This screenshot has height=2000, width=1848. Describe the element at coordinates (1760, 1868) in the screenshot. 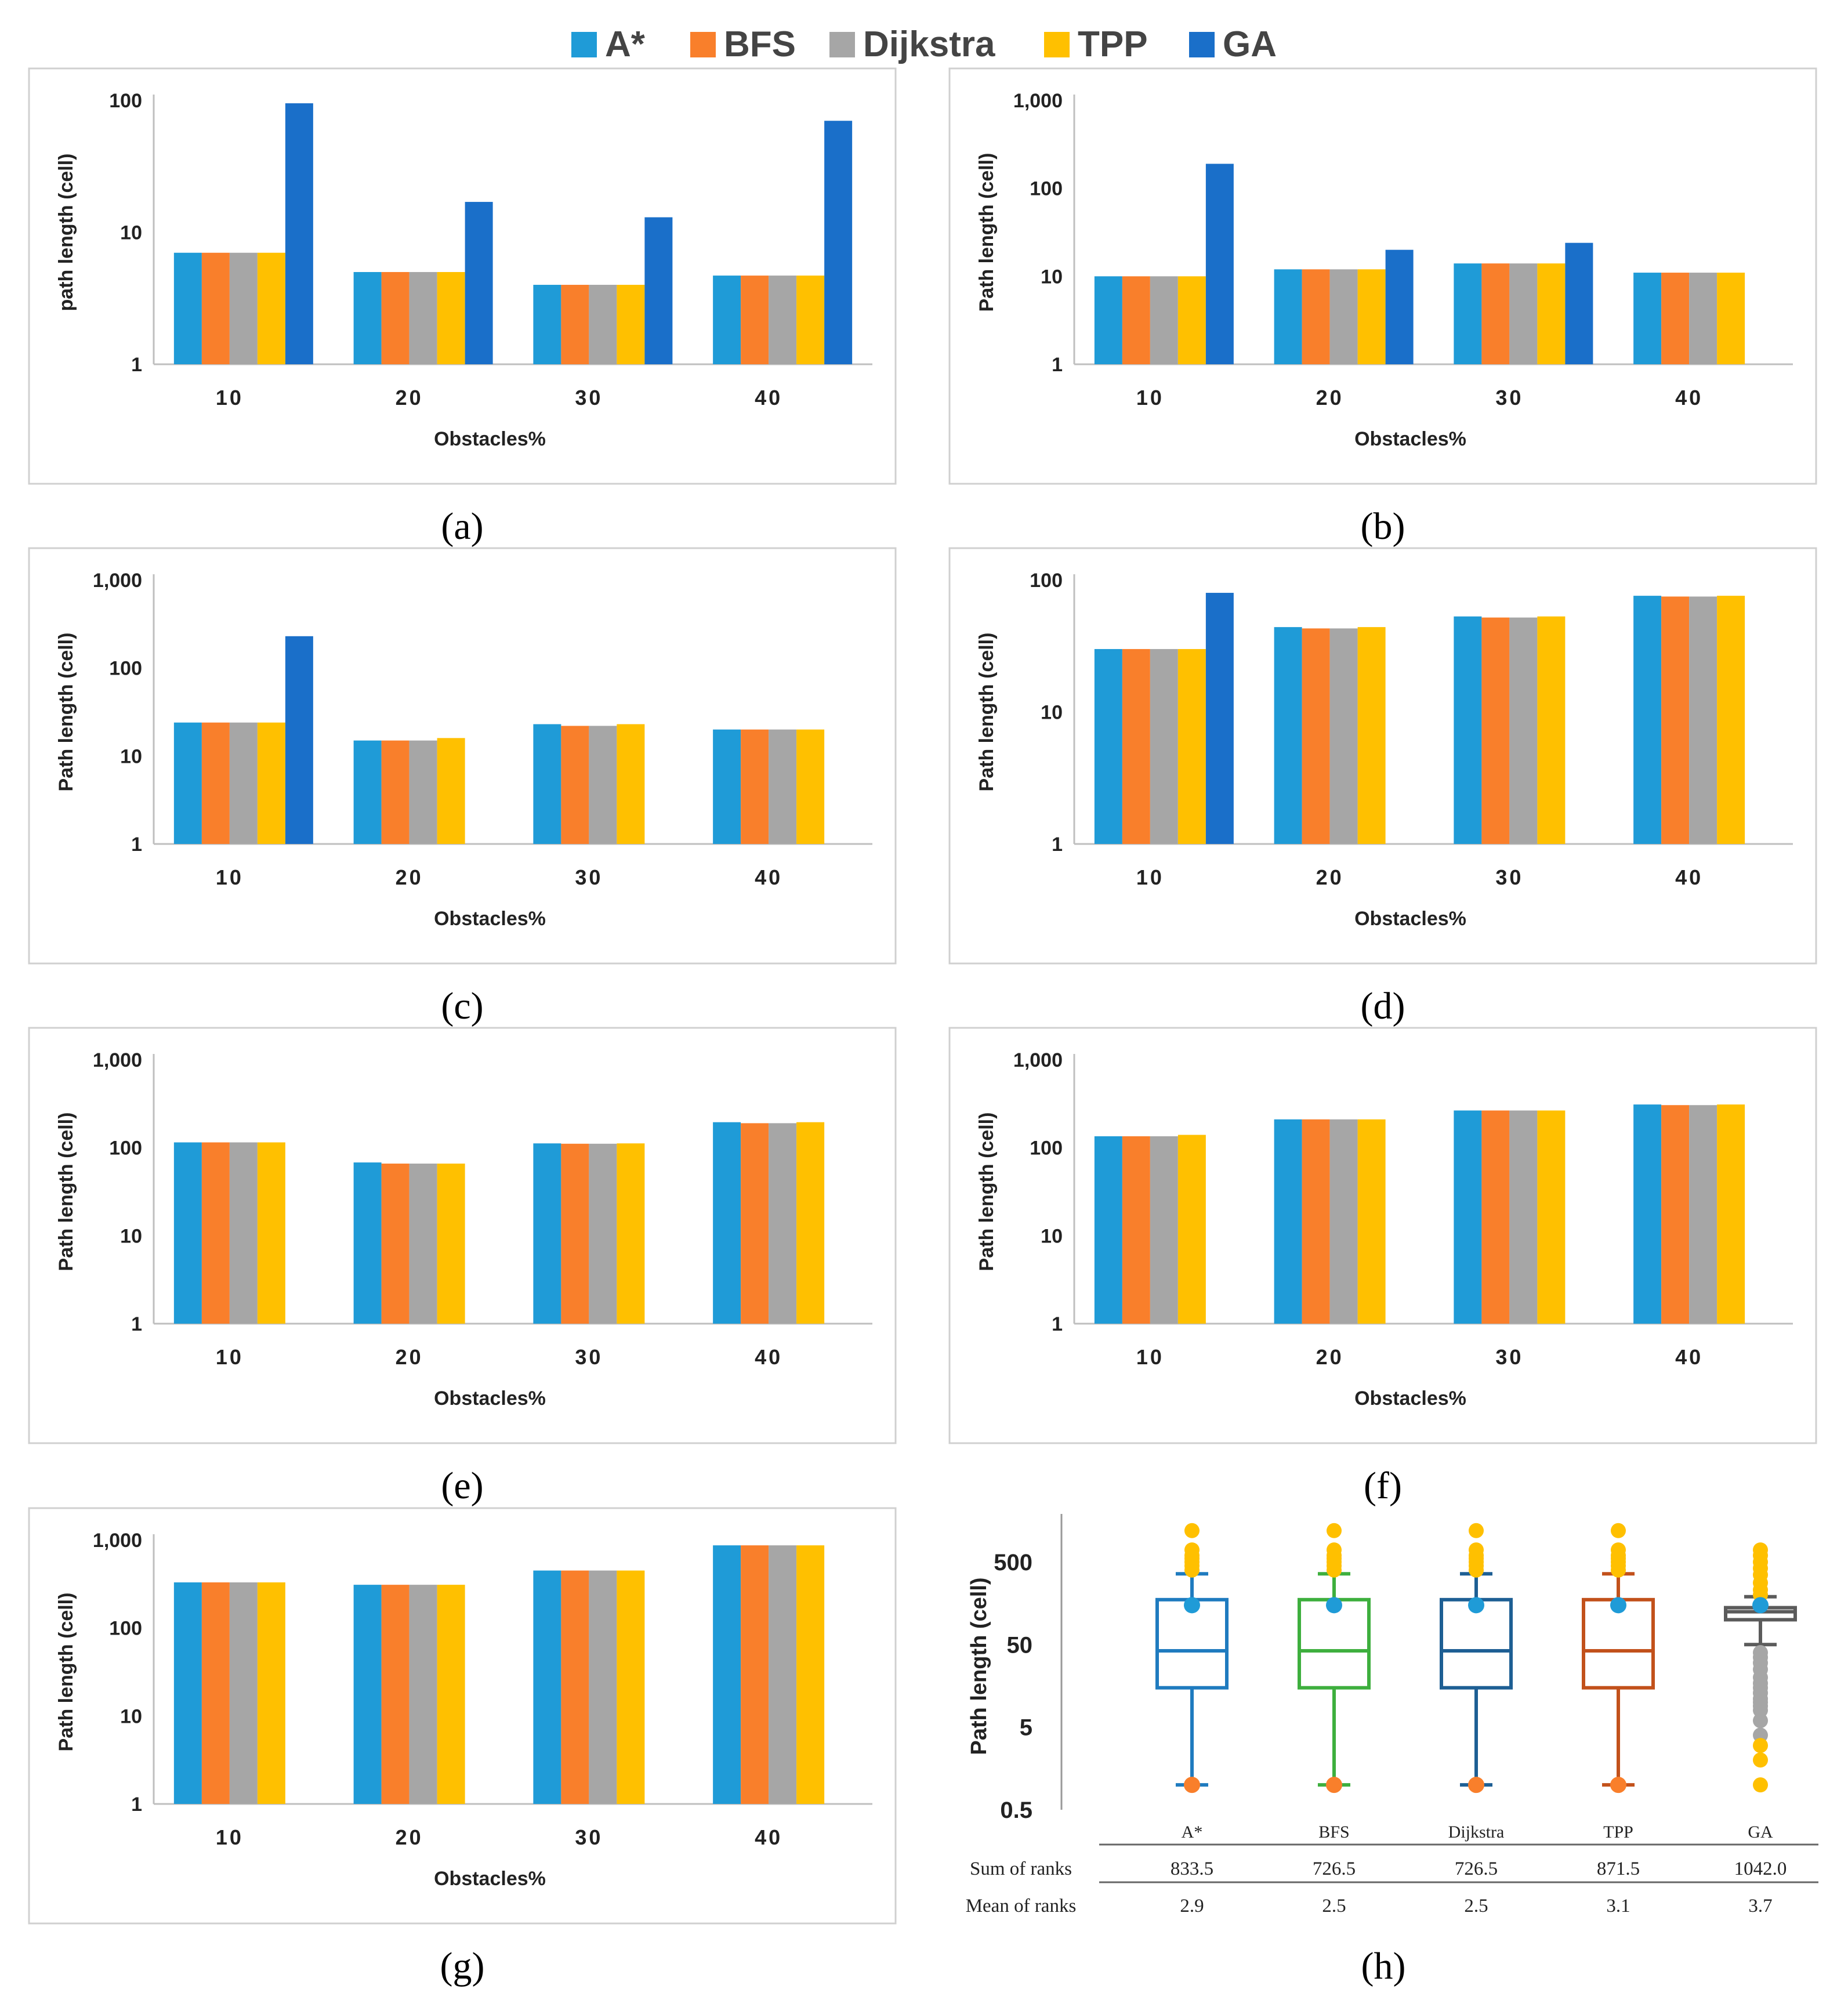

I see `table-cell: 1042.0` at that location.